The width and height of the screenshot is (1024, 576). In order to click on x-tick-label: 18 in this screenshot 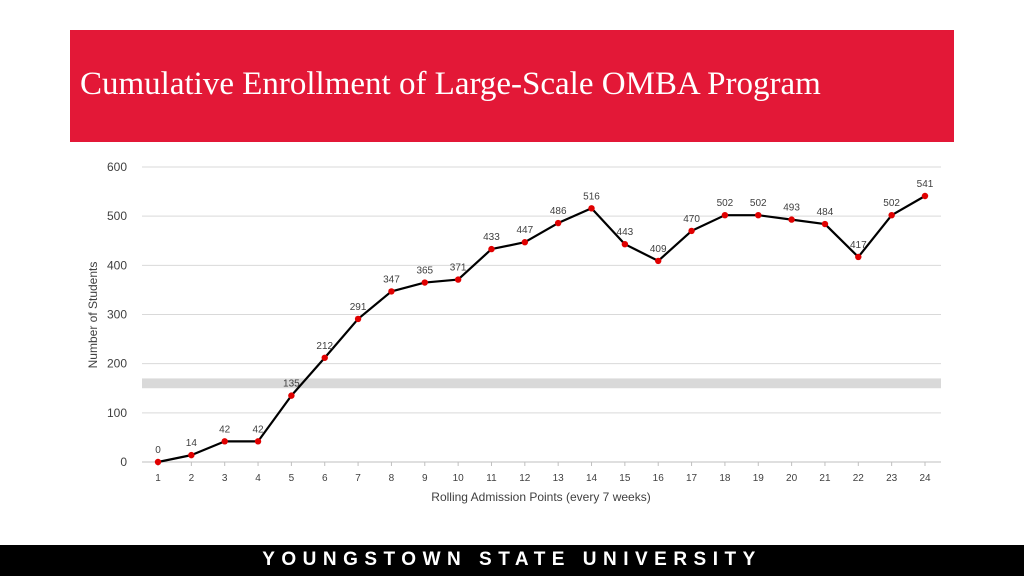, I will do `click(725, 478)`.